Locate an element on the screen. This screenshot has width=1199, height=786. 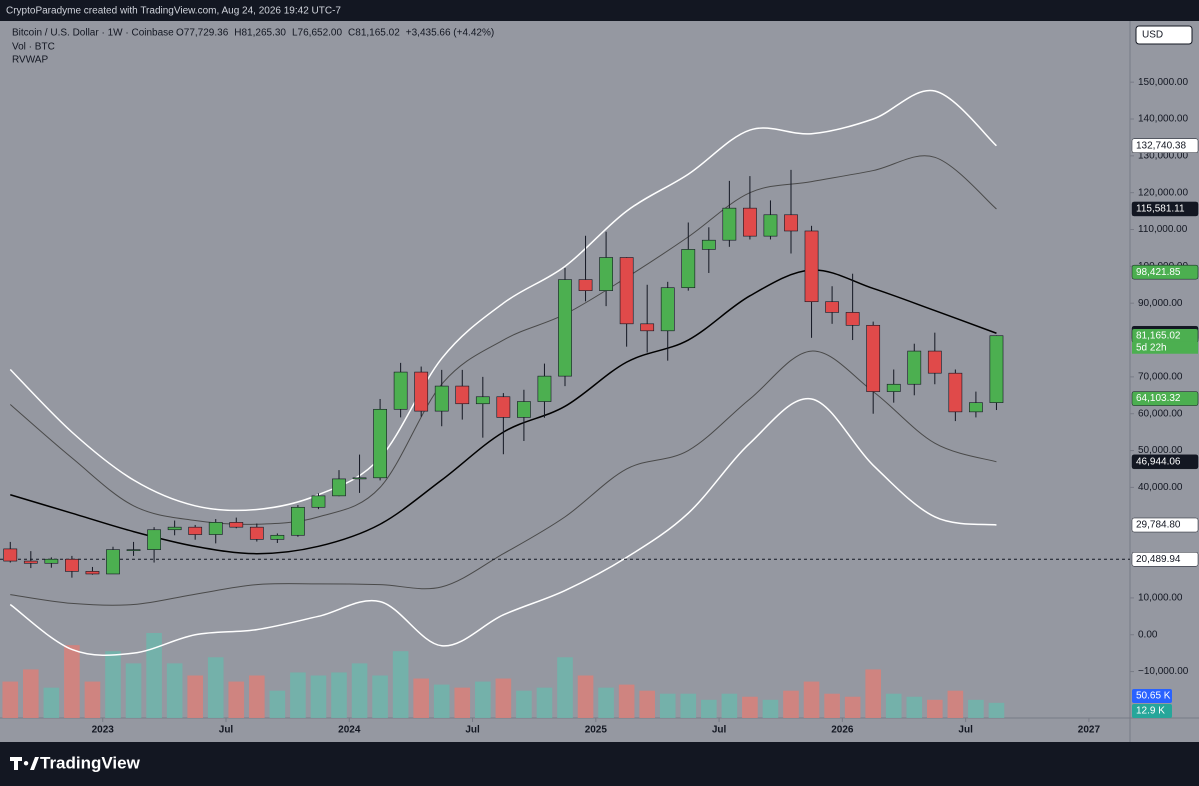
volume-tag-label: 12.9 K is located at coordinates (1150, 711).